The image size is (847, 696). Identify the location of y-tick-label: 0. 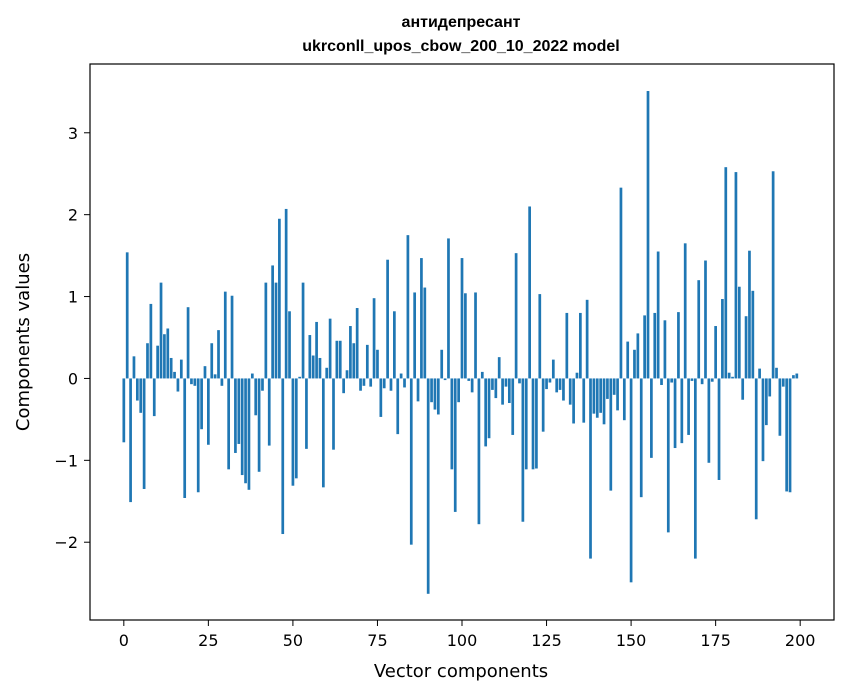
(73, 378).